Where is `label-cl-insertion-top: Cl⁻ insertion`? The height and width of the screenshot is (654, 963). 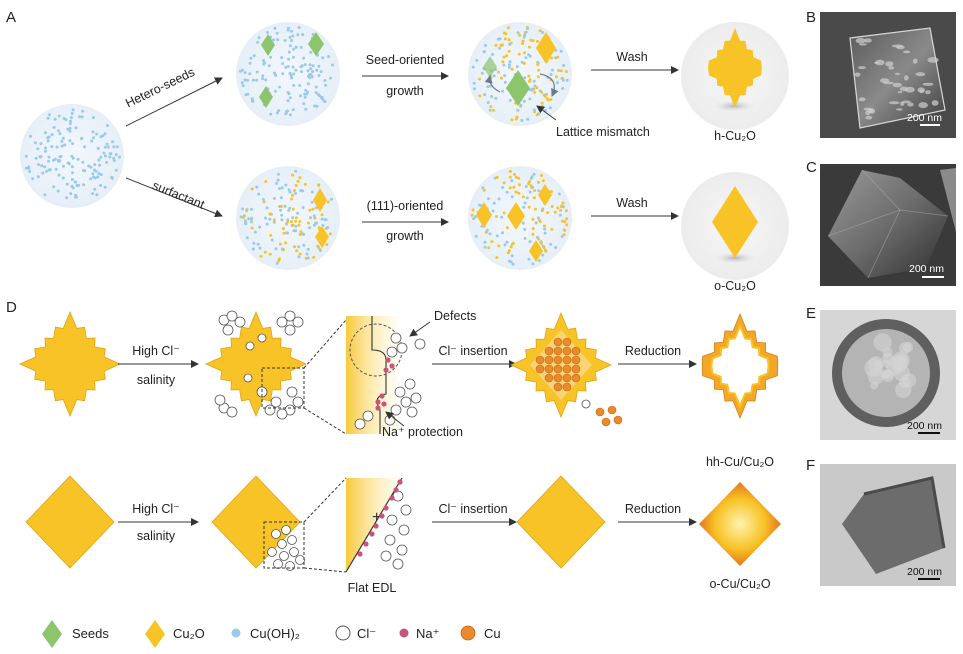
label-cl-insertion-top: Cl⁻ insertion is located at coordinates (472, 351).